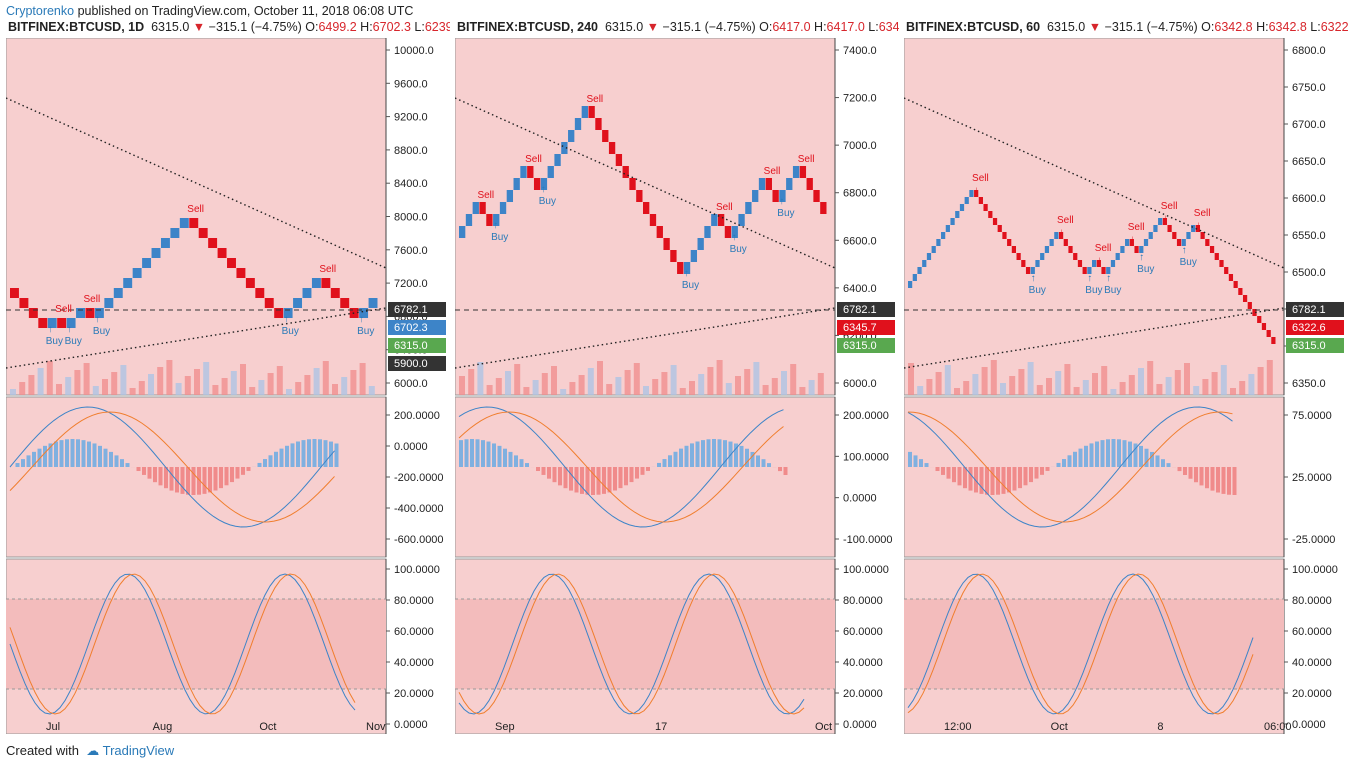  What do you see at coordinates (53, 727) in the screenshot?
I see `x-axis-label: Jul` at bounding box center [53, 727].